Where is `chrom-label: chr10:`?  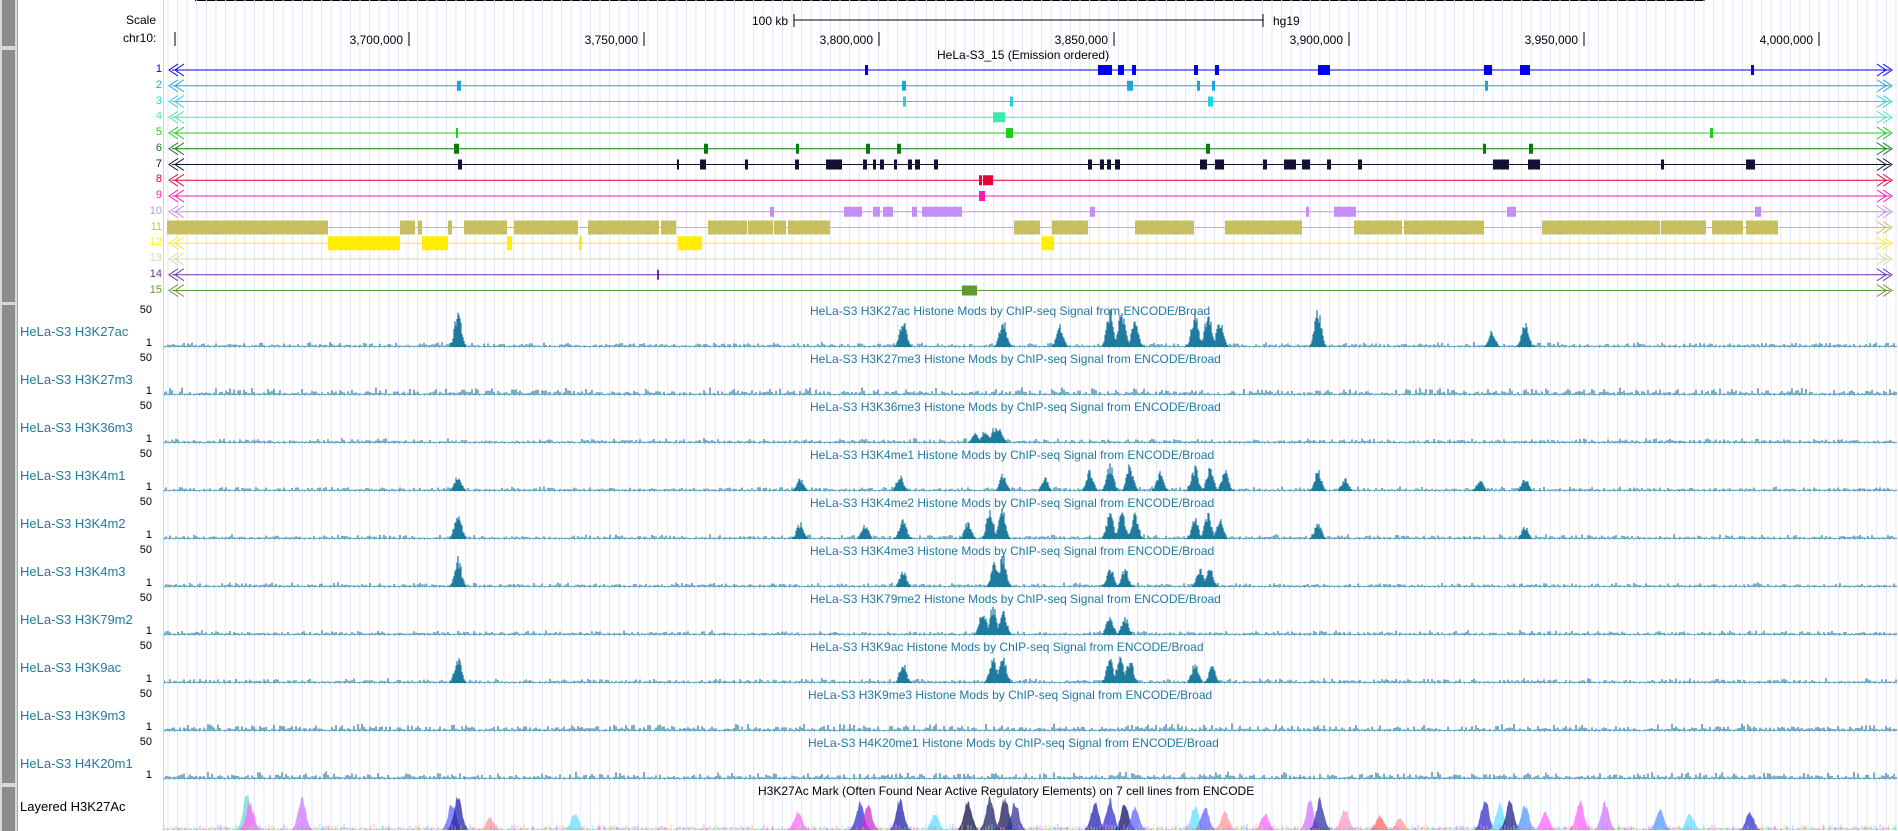 chrom-label: chr10: is located at coordinates (140, 38).